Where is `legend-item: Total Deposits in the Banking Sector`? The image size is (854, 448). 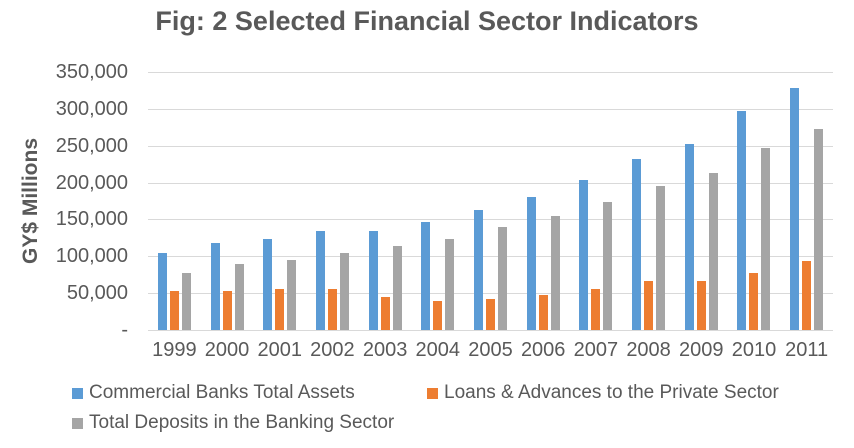 legend-item: Total Deposits in the Banking Sector is located at coordinates (233, 422).